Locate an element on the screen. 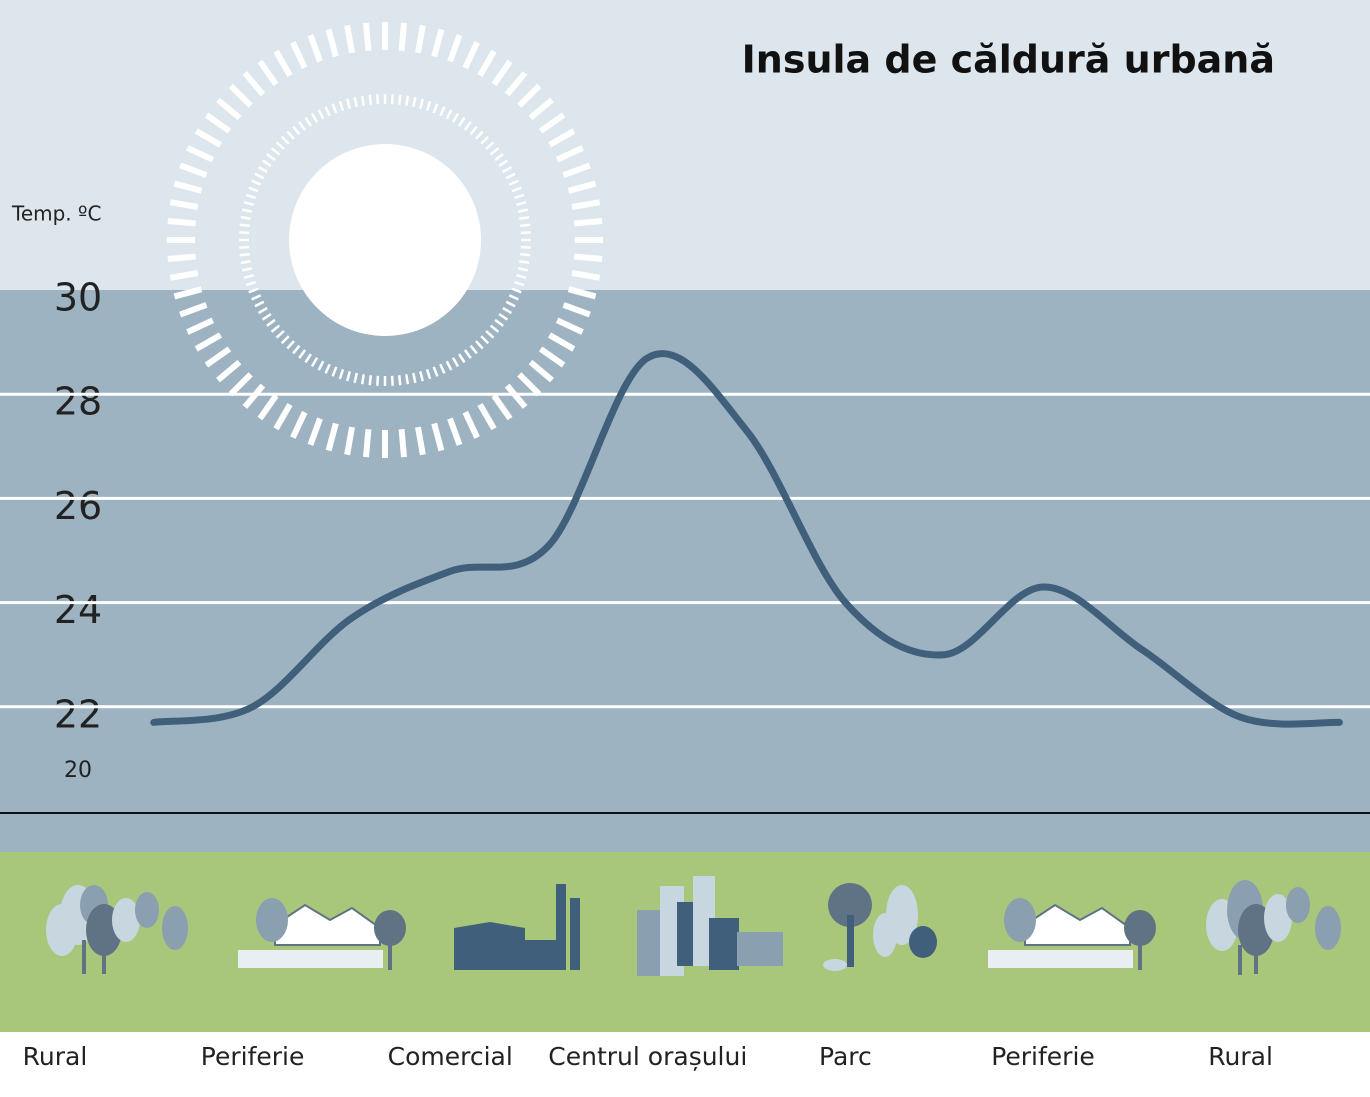  y-tick-label: 20 is located at coordinates (78, 770).